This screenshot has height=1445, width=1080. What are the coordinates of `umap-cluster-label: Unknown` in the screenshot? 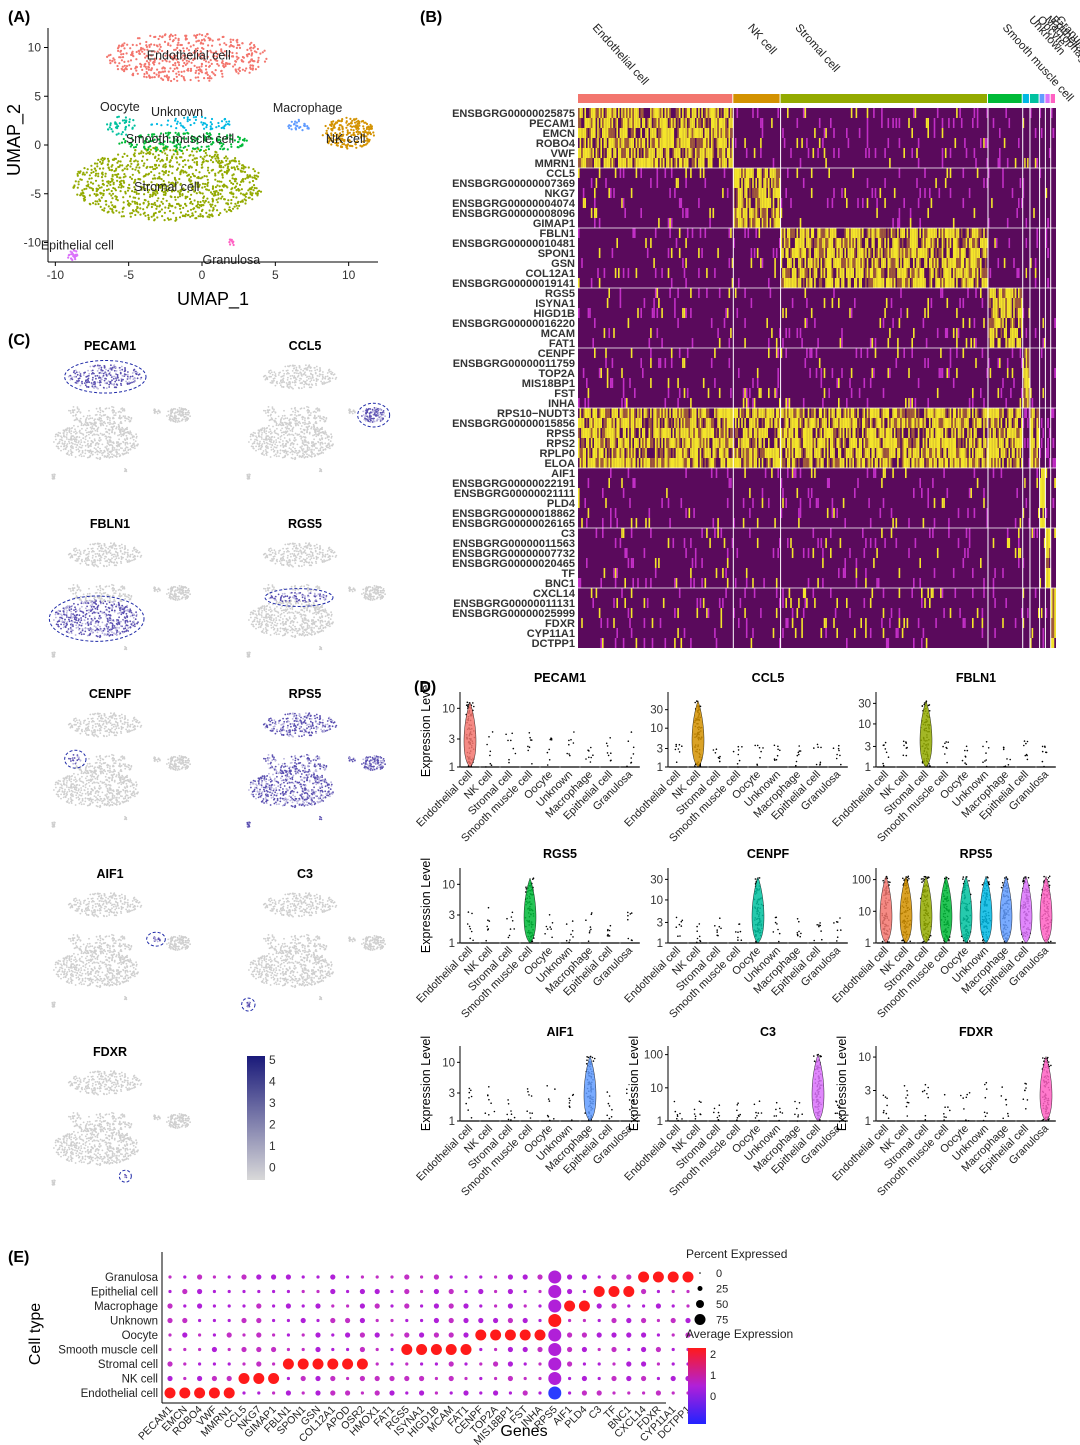 It's located at (177, 112).